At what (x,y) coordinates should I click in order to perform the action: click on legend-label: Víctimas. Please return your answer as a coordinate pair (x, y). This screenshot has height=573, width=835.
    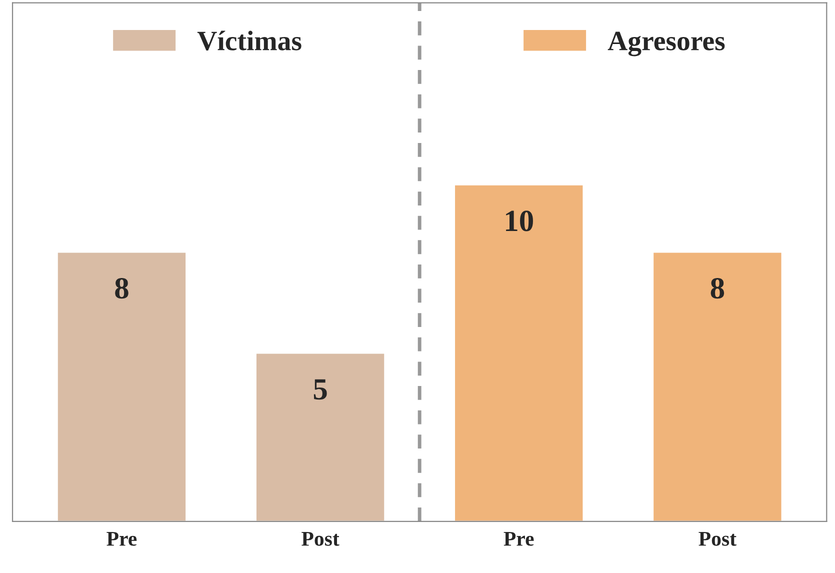
    Looking at the image, I should click on (249, 40).